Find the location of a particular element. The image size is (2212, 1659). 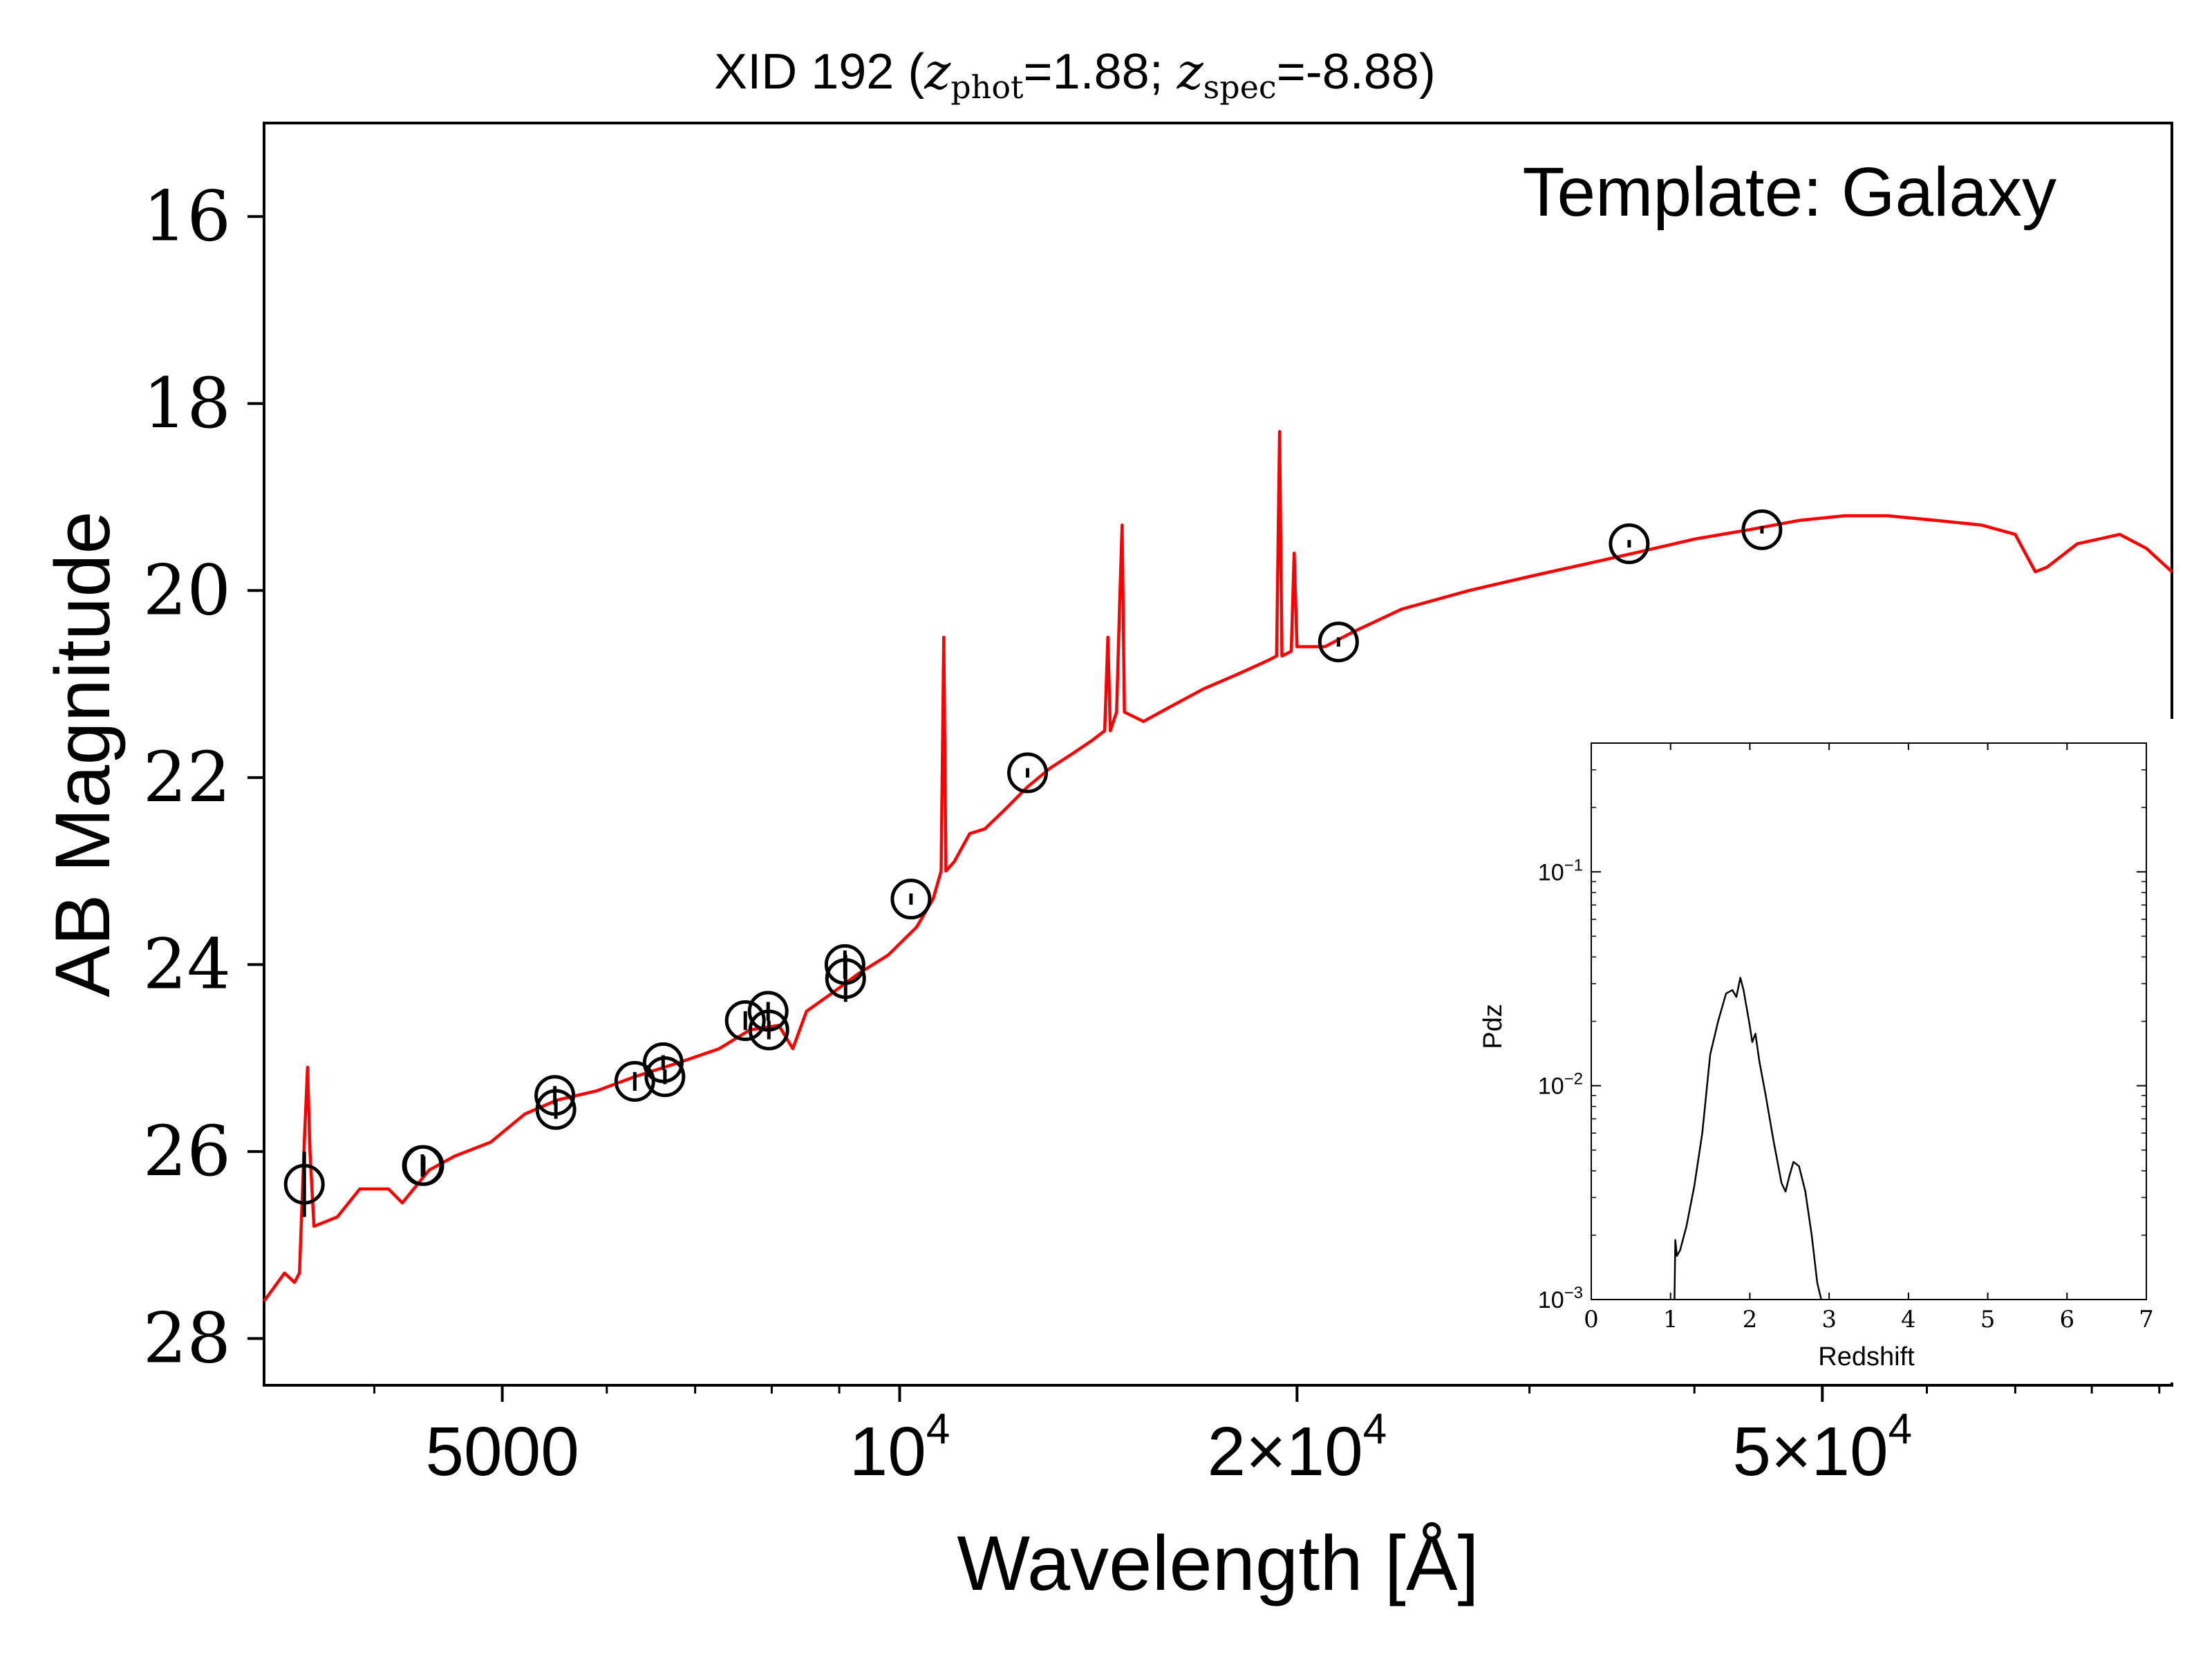

x-tick-label: 2×10⁴ is located at coordinates (1297, 1447).